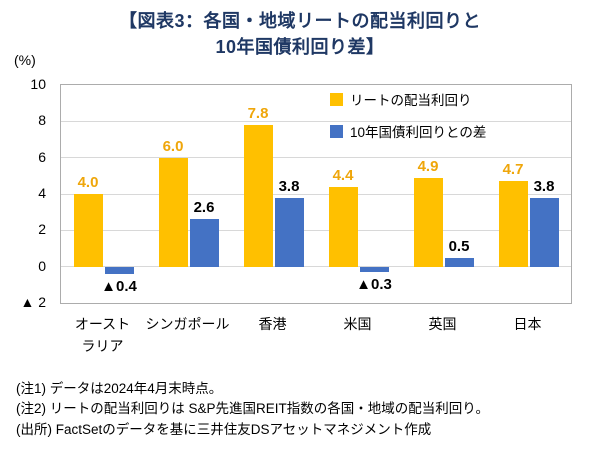 This screenshot has height=451, width=600. What do you see at coordinates (224, 429) in the screenshot?
I see `note-line: (出所) FactSetのデータを基に三井住友DSアセットマネジメント作成` at bounding box center [224, 429].